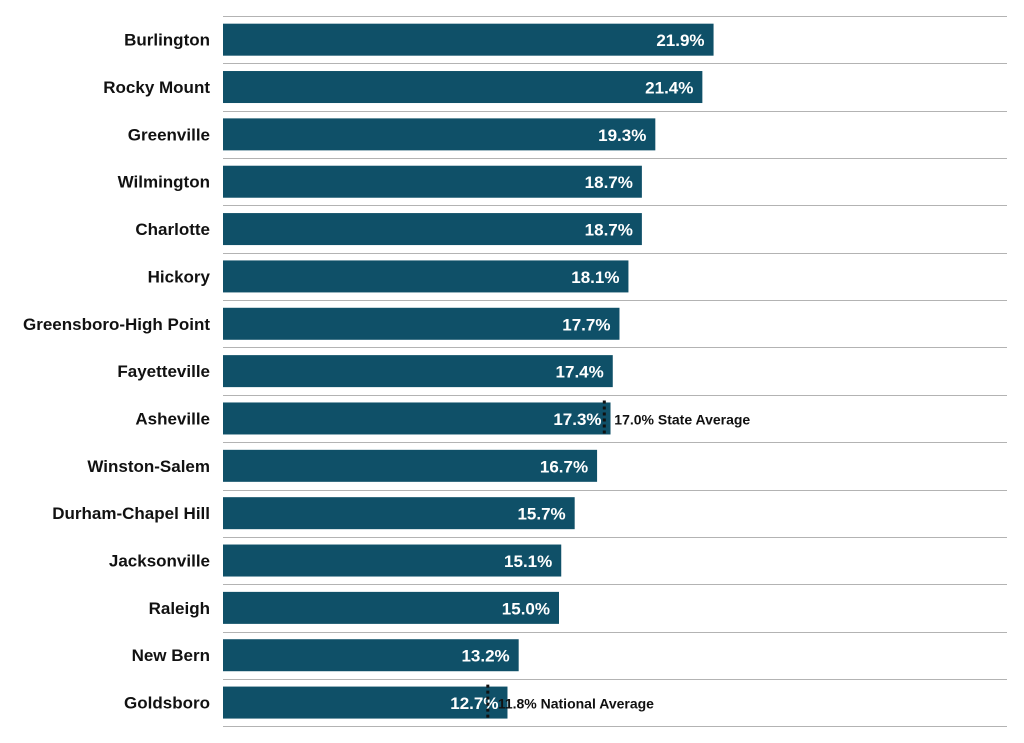  Describe the element at coordinates (159, 561) in the screenshot. I see `category-label: Jacksonville` at that location.